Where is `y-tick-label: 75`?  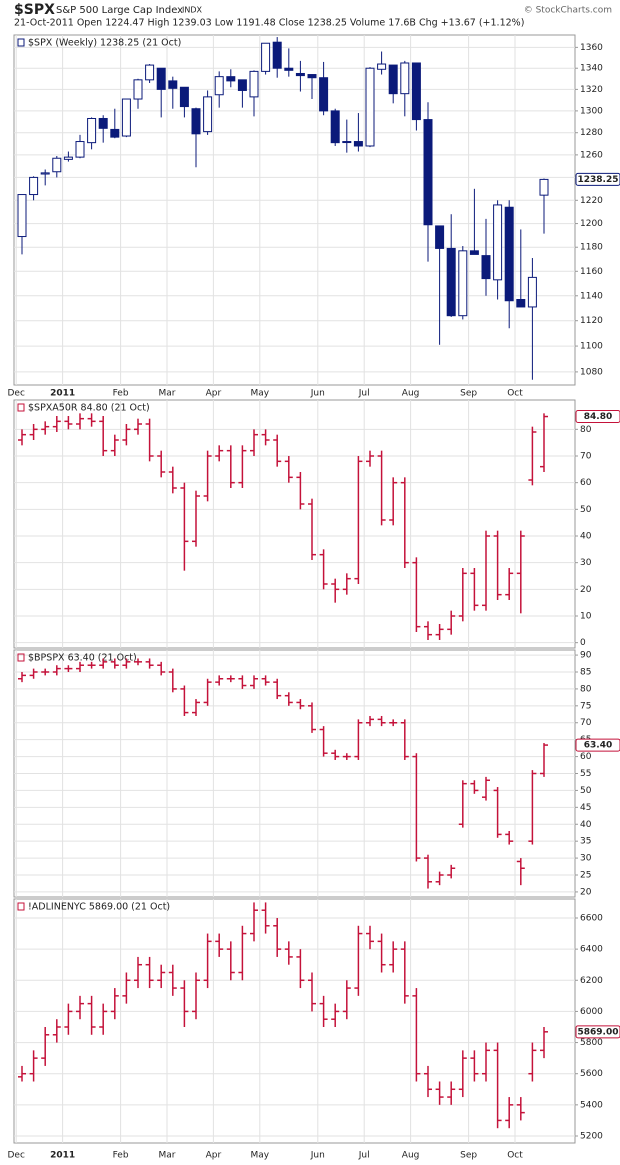
y-tick-label: 75 is located at coordinates (585, 706).